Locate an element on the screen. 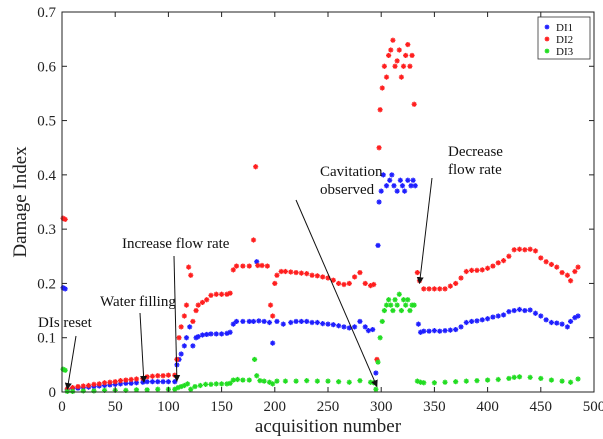  legend-label: DI3 is located at coordinates (565, 52).